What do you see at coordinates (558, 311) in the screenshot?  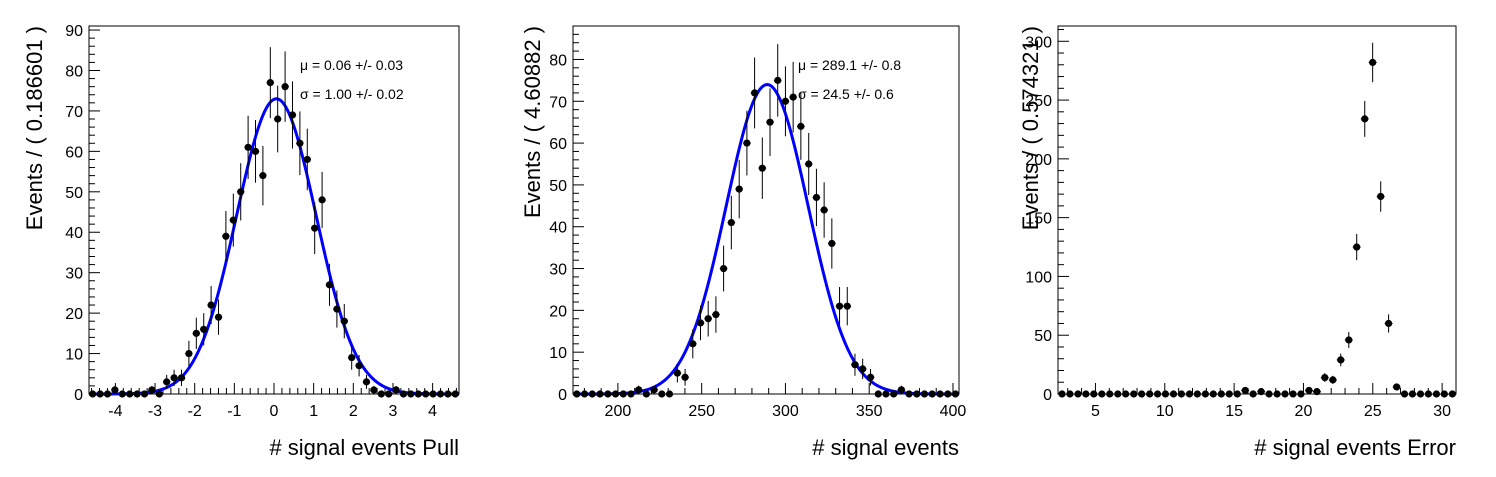 I see `y-tick-label: 20` at bounding box center [558, 311].